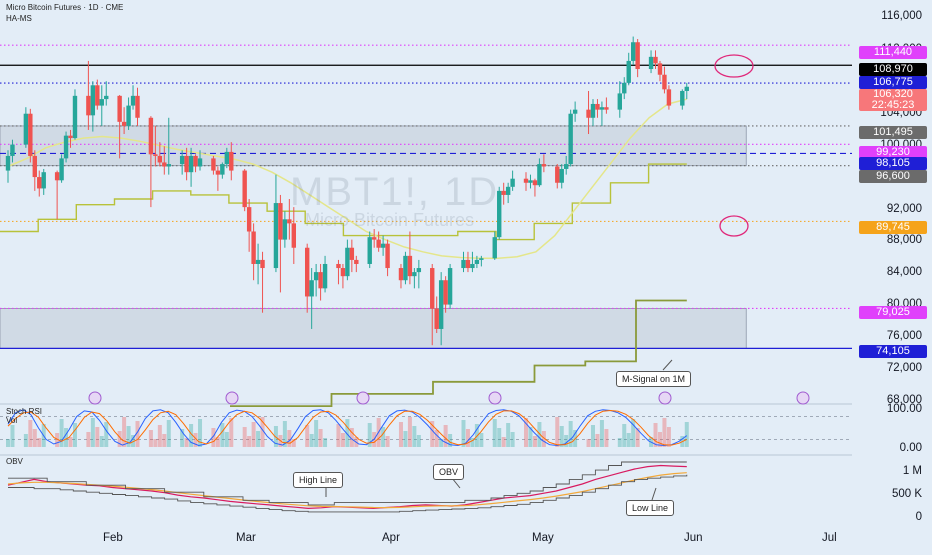 The width and height of the screenshot is (932, 555). What do you see at coordinates (893, 105) in the screenshot?
I see `bar-countdown: 22:45:23` at bounding box center [893, 105].